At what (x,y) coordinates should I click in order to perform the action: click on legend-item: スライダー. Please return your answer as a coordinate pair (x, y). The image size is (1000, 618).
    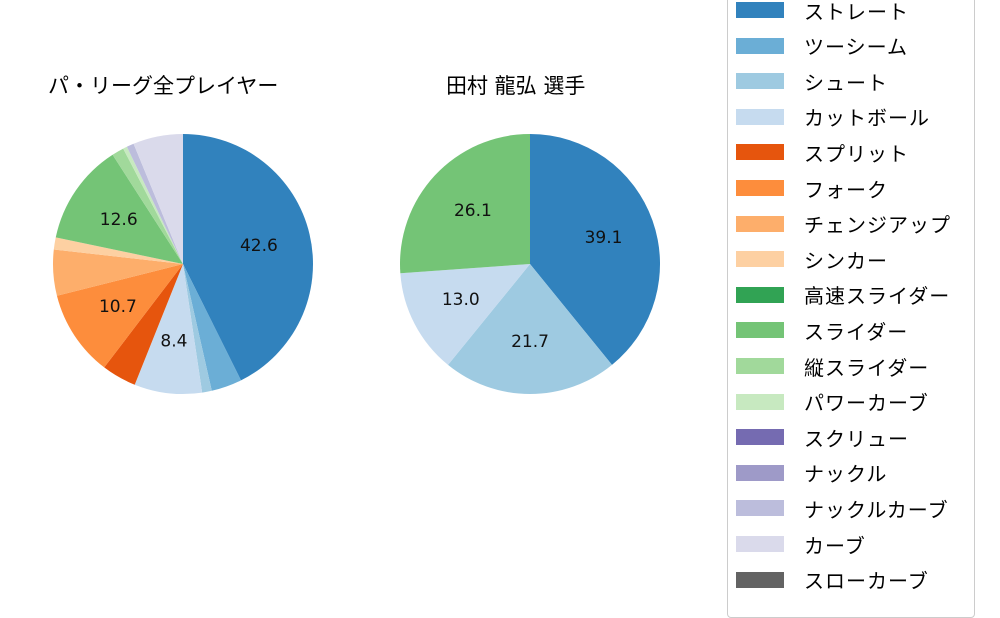
    Looking at the image, I should click on (822, 330).